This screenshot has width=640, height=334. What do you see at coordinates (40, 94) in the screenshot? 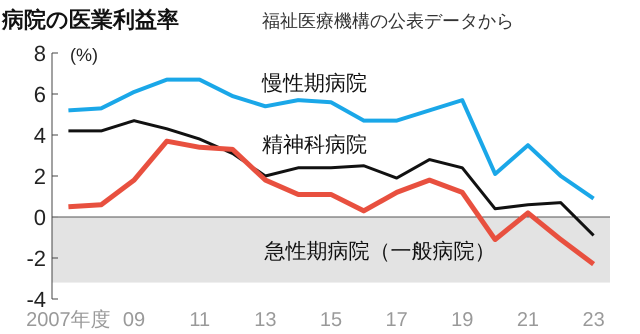
I see `y-tick-label: 6` at bounding box center [40, 94].